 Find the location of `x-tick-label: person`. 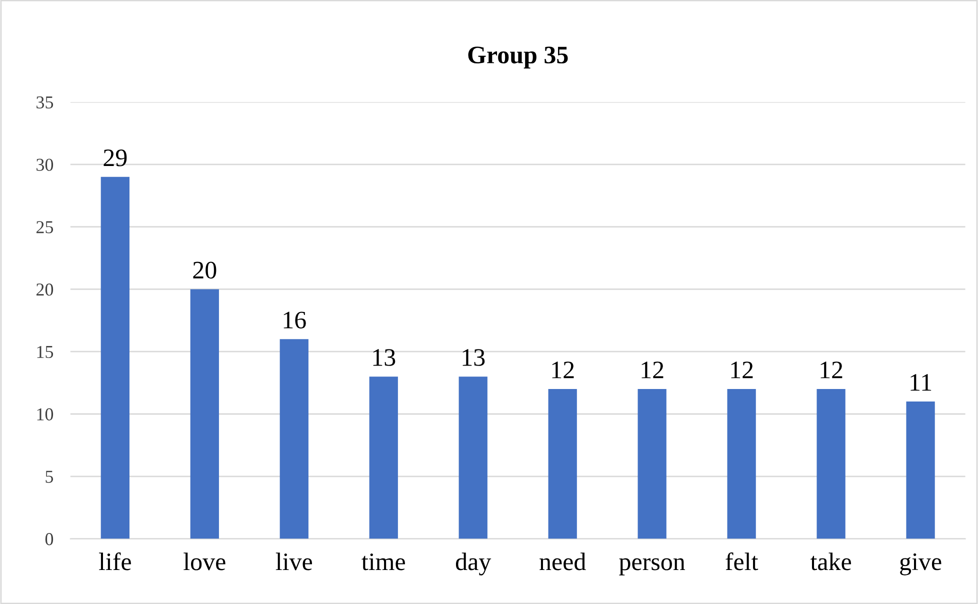

x-tick-label: person is located at coordinates (652, 567).